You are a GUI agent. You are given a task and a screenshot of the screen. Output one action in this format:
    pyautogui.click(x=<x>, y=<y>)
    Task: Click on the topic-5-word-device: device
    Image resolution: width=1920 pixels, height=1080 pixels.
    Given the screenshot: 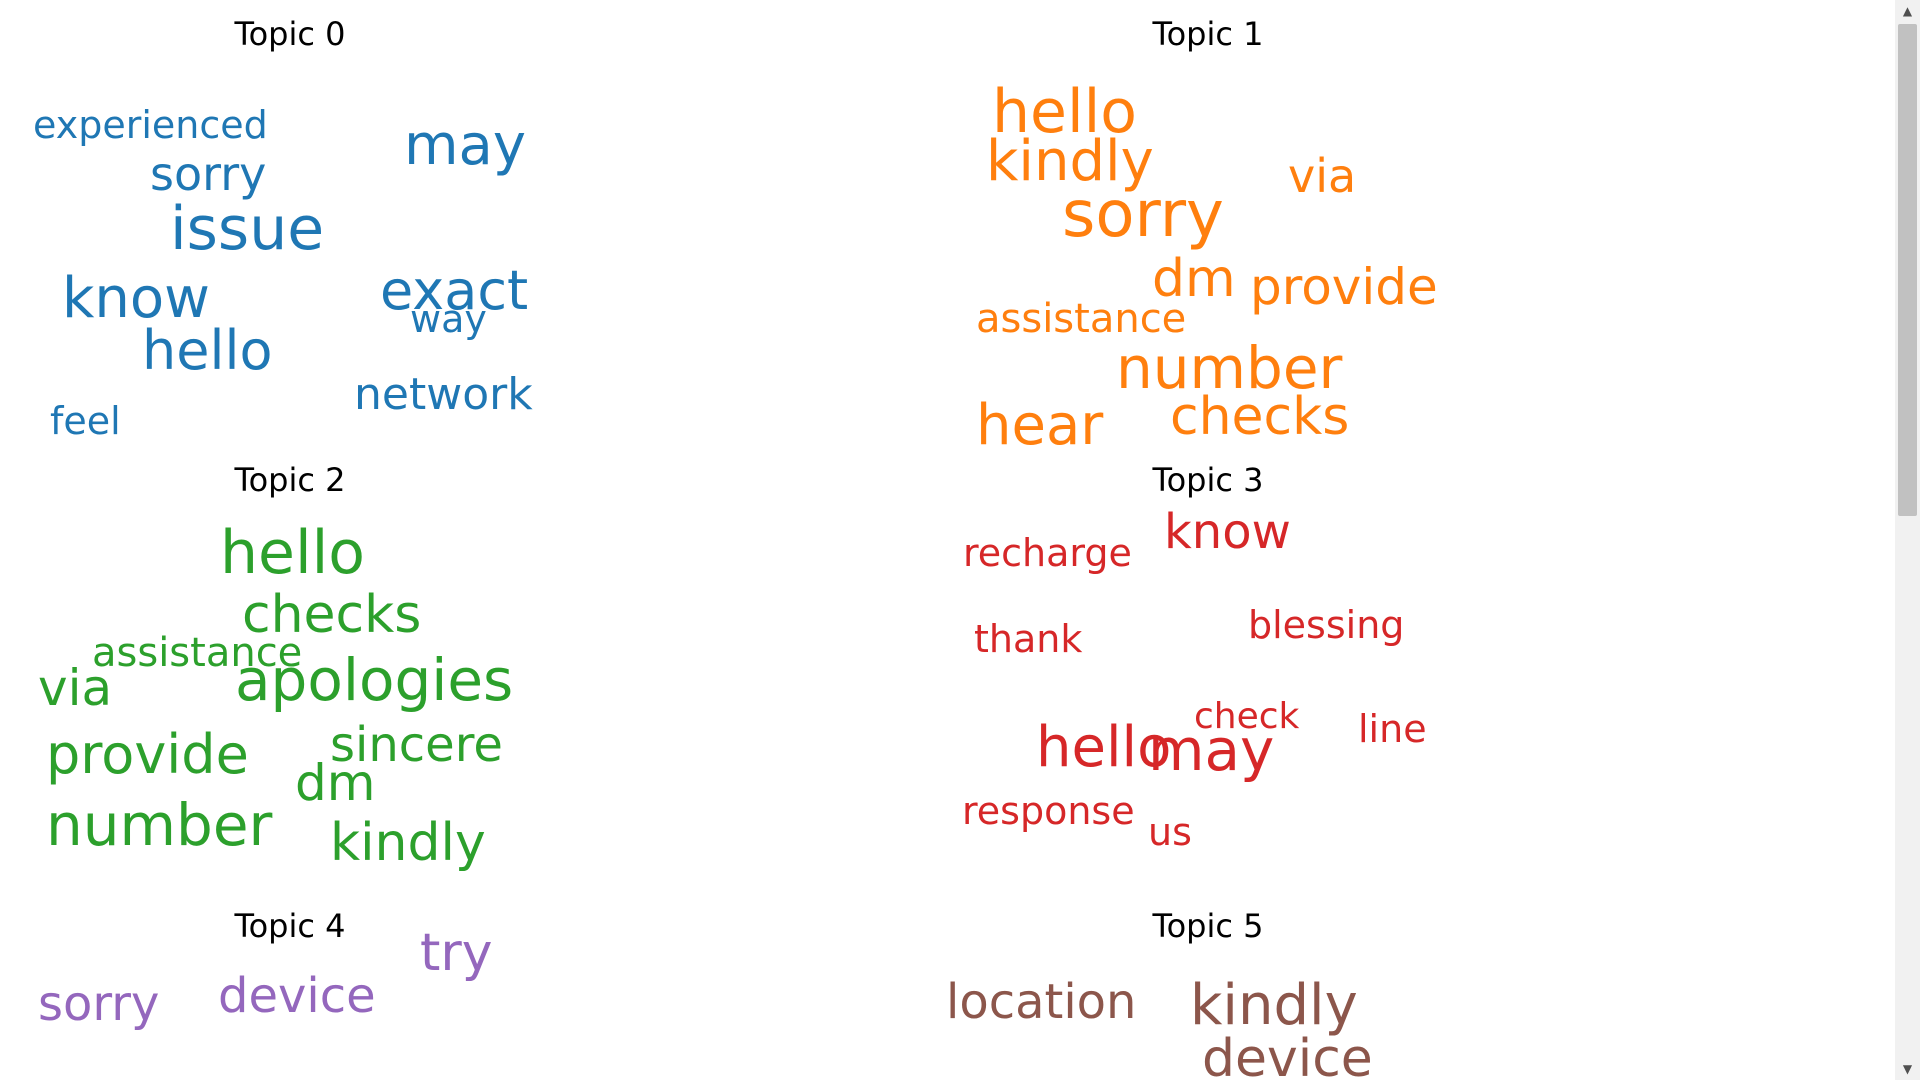 What is the action you would take?
    pyautogui.click(x=1287, y=1054)
    